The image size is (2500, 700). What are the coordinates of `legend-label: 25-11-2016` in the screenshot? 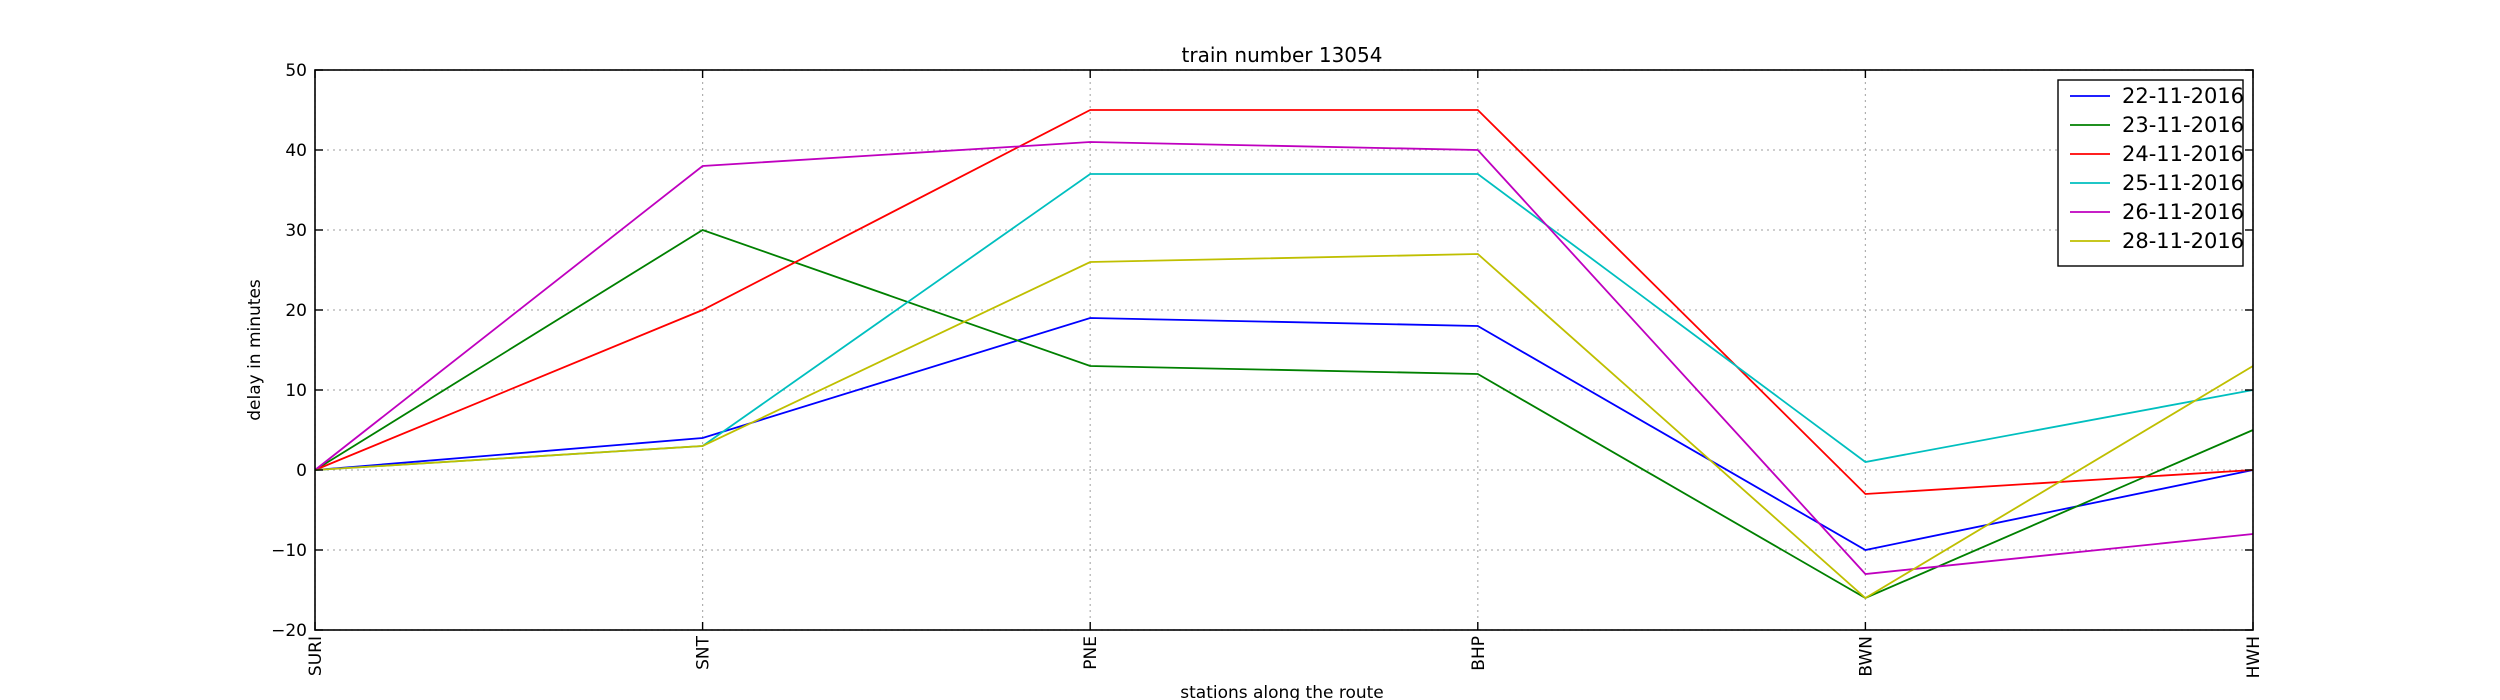 It's located at (2183, 183).